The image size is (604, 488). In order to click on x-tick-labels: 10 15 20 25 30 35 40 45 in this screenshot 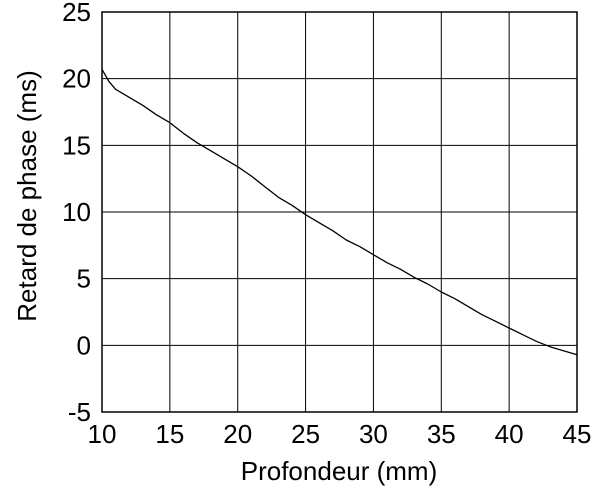, I will do `click(340, 434)`.